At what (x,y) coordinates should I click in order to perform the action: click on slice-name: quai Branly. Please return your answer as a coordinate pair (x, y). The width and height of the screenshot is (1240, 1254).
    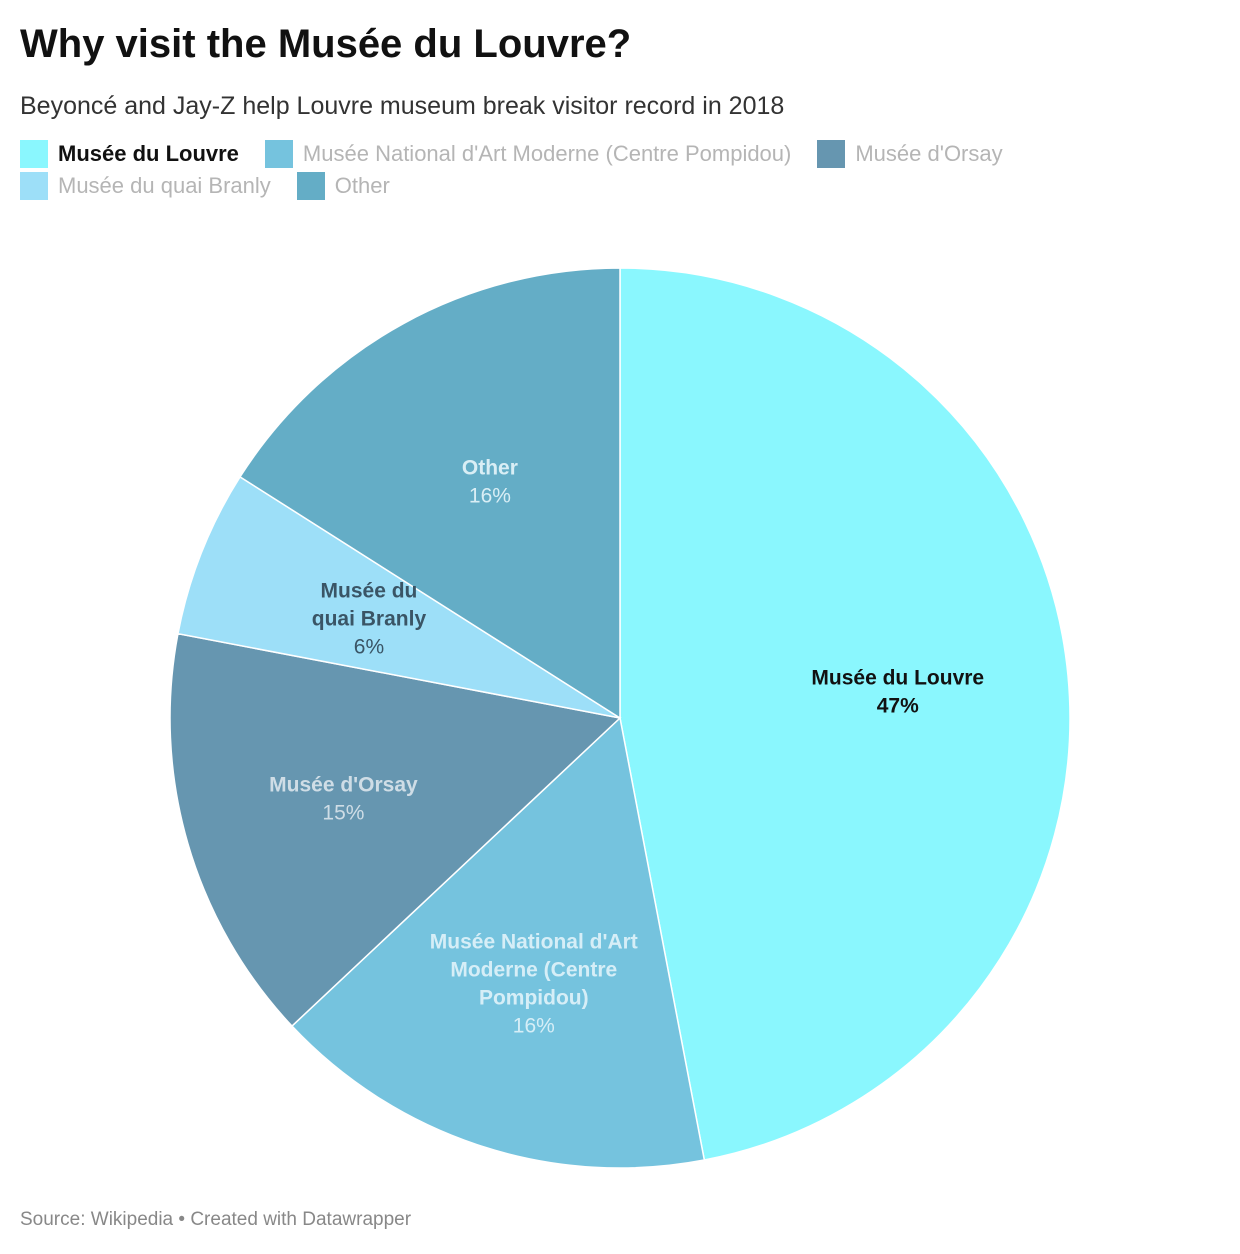
    Looking at the image, I should click on (369, 619).